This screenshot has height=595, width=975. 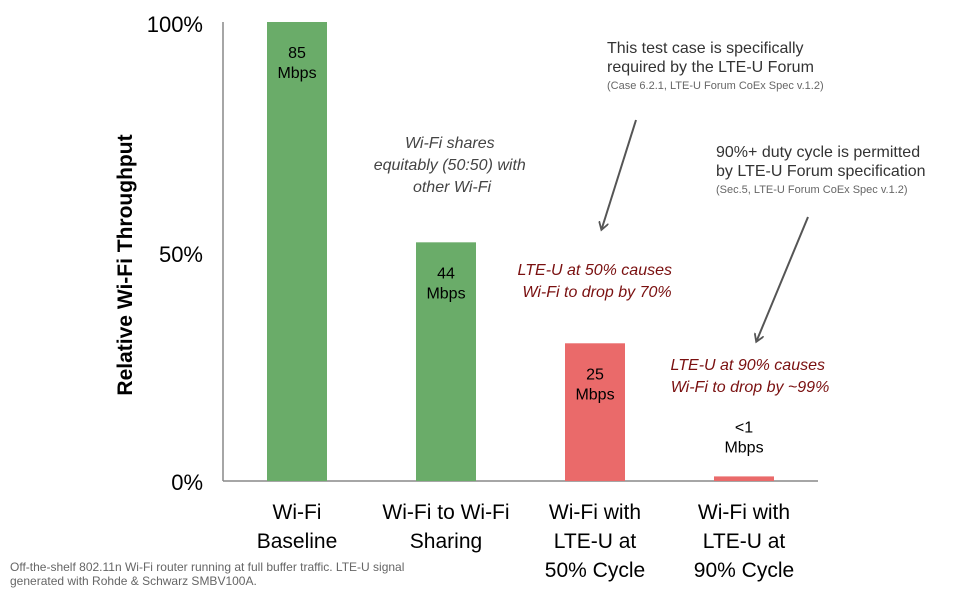 What do you see at coordinates (445, 512) in the screenshot?
I see `category-label-2-line-1: Wi-Fi to Wi-Fi` at bounding box center [445, 512].